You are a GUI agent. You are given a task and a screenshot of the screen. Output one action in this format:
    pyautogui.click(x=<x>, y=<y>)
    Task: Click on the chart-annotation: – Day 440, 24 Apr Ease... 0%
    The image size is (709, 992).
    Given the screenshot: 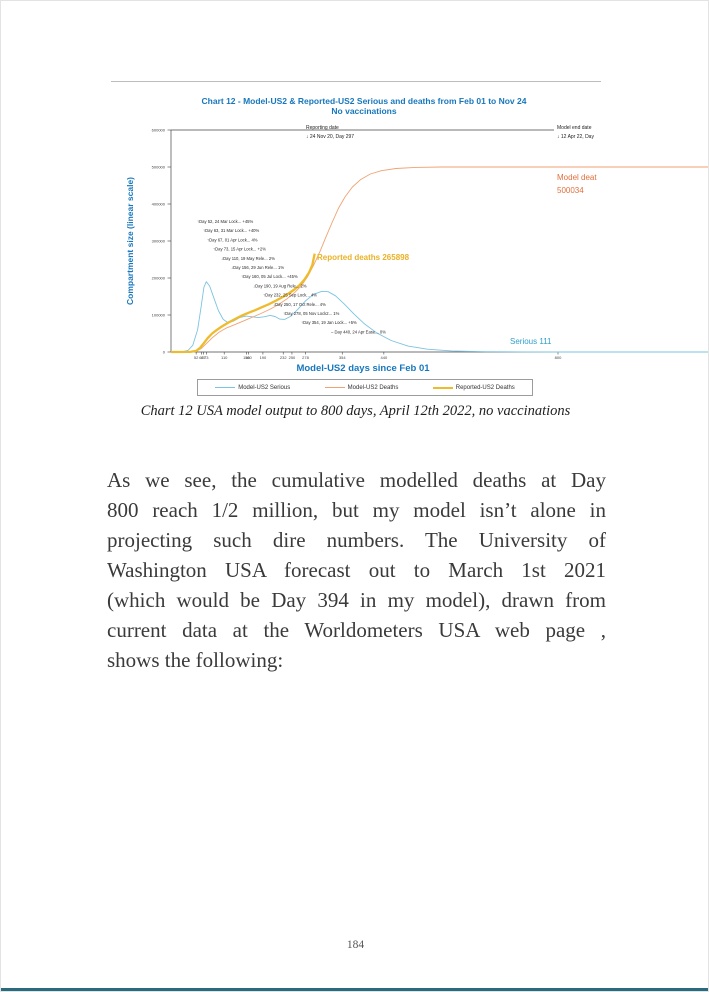 What is the action you would take?
    pyautogui.click(x=358, y=331)
    